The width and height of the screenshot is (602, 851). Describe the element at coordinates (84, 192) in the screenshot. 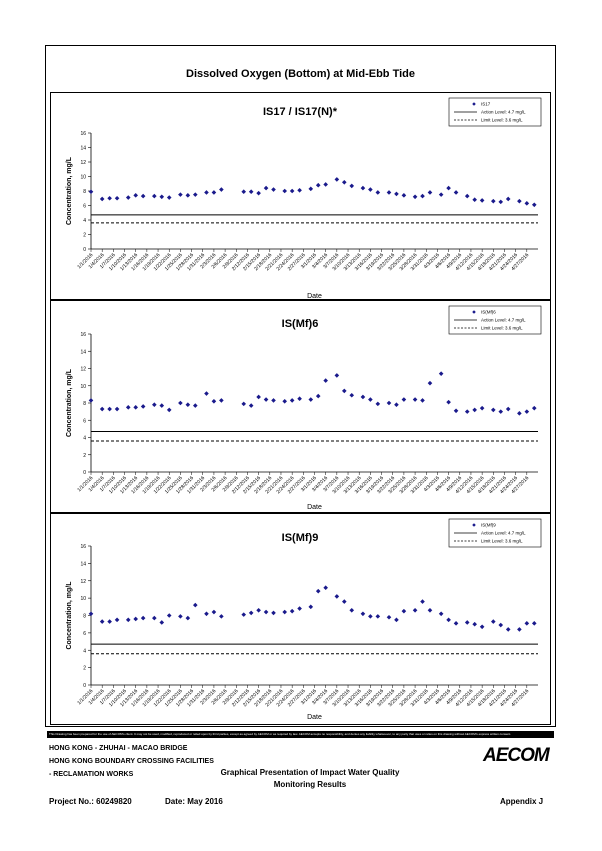

I see `y-tick-label: 8` at that location.